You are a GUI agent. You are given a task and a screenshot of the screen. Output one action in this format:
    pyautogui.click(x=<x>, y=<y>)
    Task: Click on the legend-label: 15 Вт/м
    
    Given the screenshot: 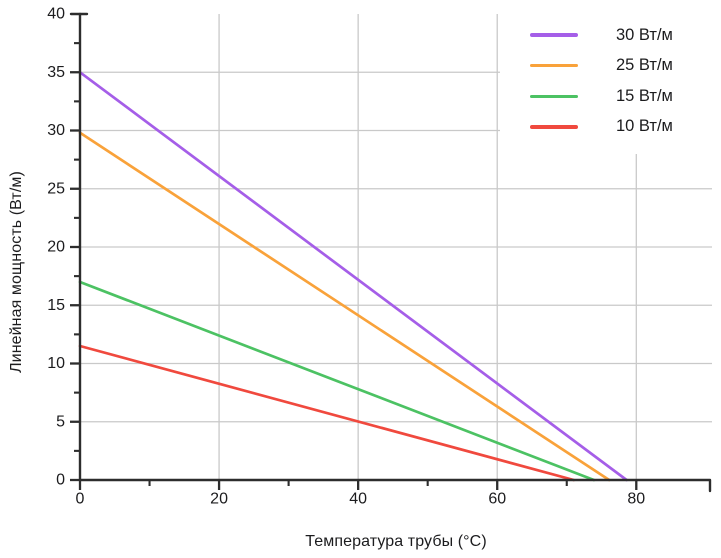 What is the action you would take?
    pyautogui.click(x=644, y=95)
    